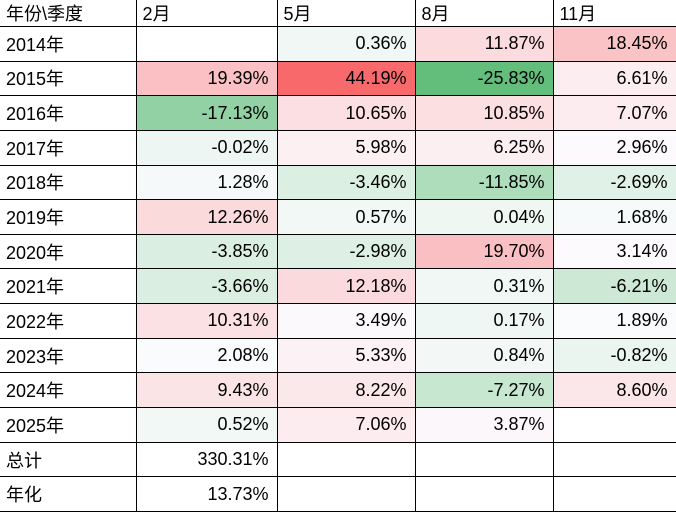 Image resolution: width=676 pixels, height=512 pixels. What do you see at coordinates (484, 425) in the screenshot?
I see `value-cell: 3.87%` at bounding box center [484, 425].